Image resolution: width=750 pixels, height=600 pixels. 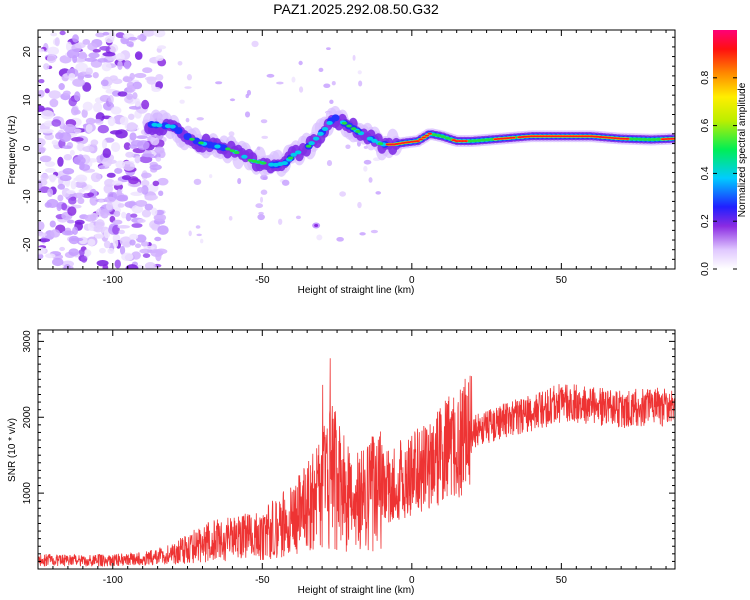 I want to click on x-tick-label: -100, so click(x=113, y=280).